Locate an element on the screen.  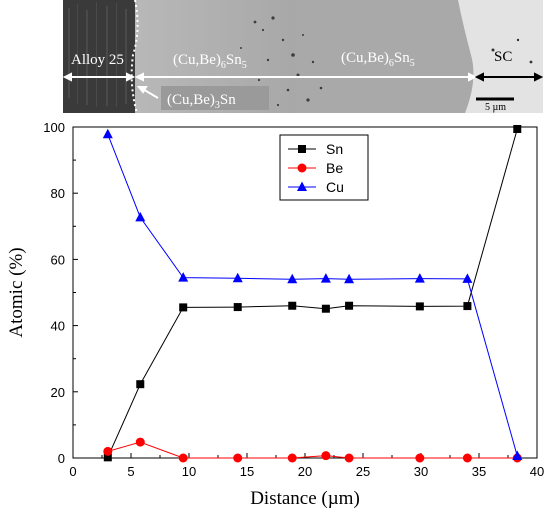
label-sc: SC is located at coordinates (503, 57).